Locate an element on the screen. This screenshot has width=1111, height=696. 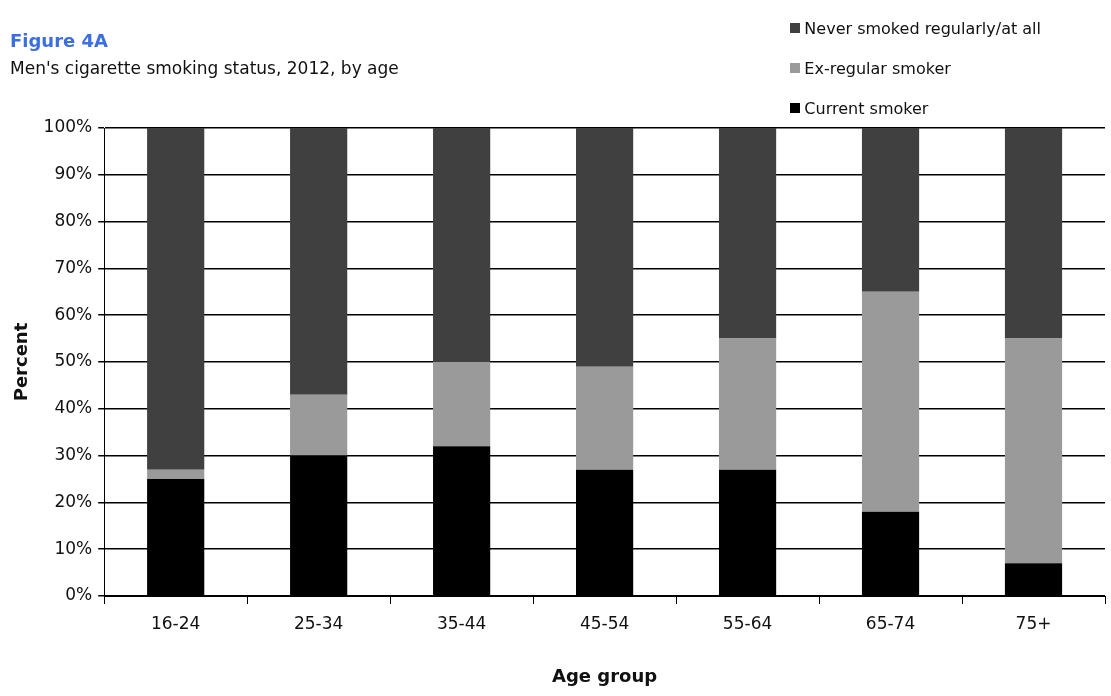
x-tick-label: 45-54 is located at coordinates (604, 622).